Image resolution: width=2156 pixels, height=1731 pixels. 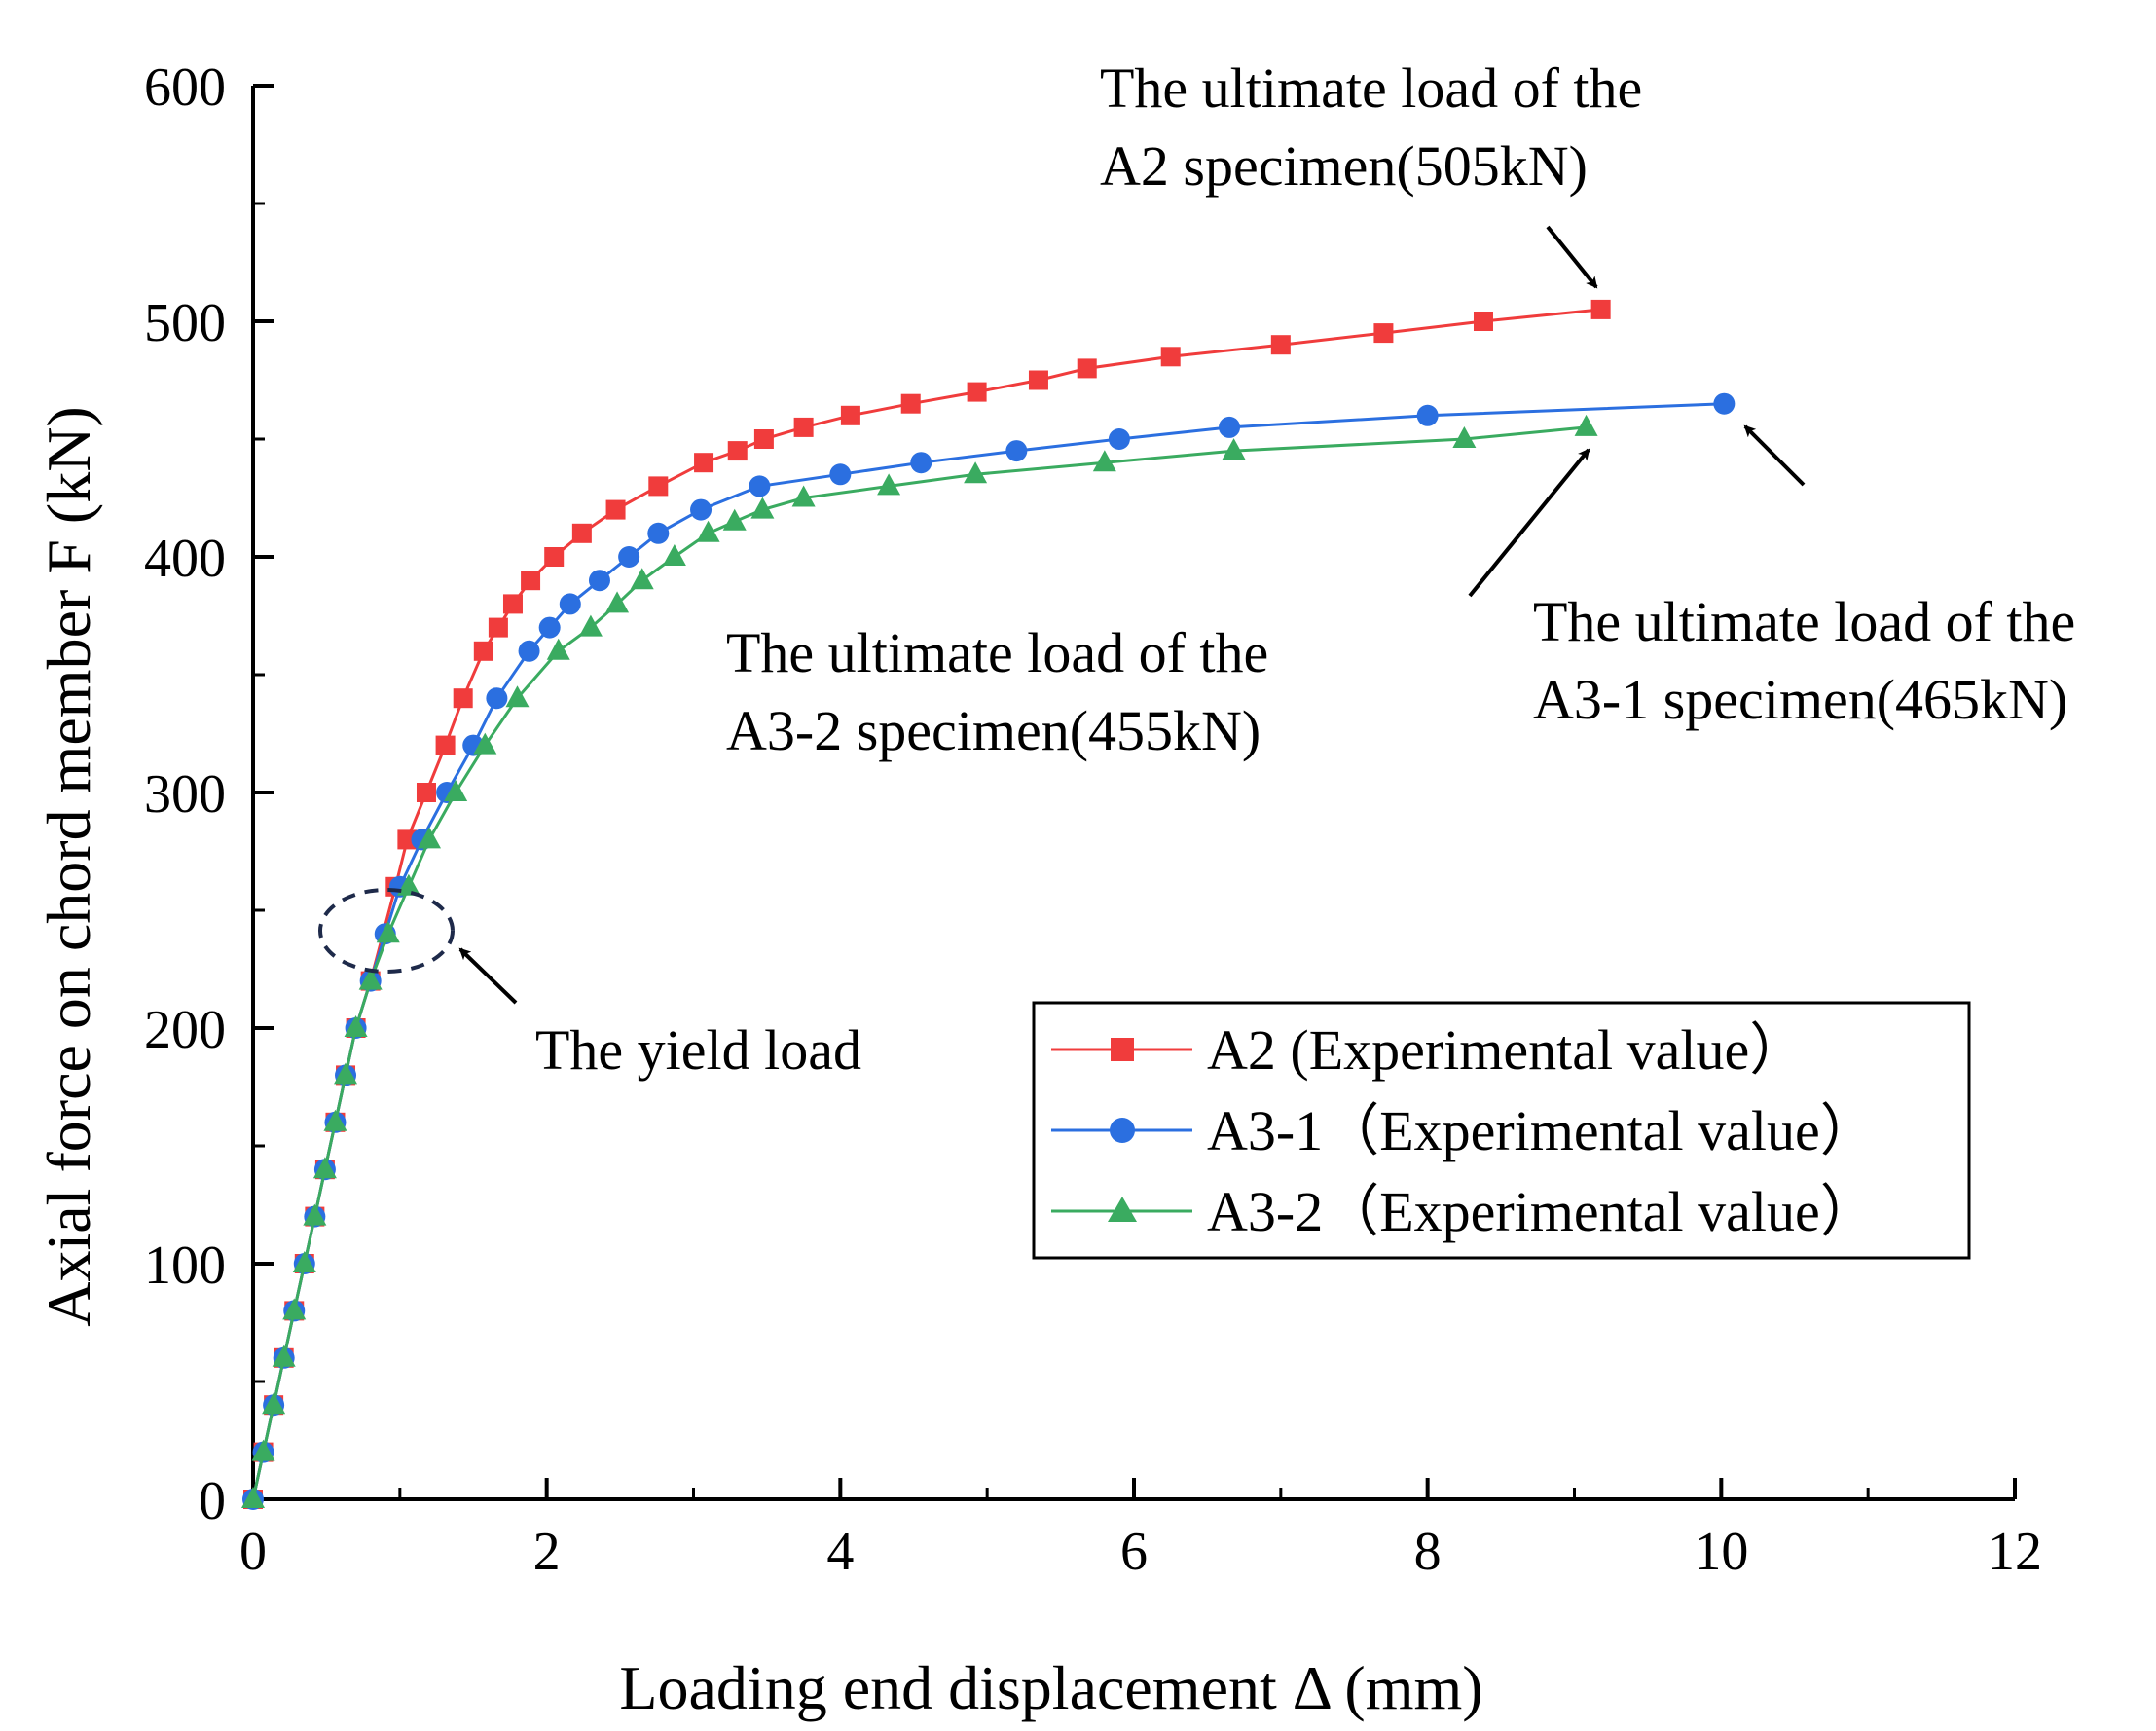 What do you see at coordinates (993, 730) in the screenshot?
I see `annotation-a32-line2: A3-2 specimen(455kN)` at bounding box center [993, 730].